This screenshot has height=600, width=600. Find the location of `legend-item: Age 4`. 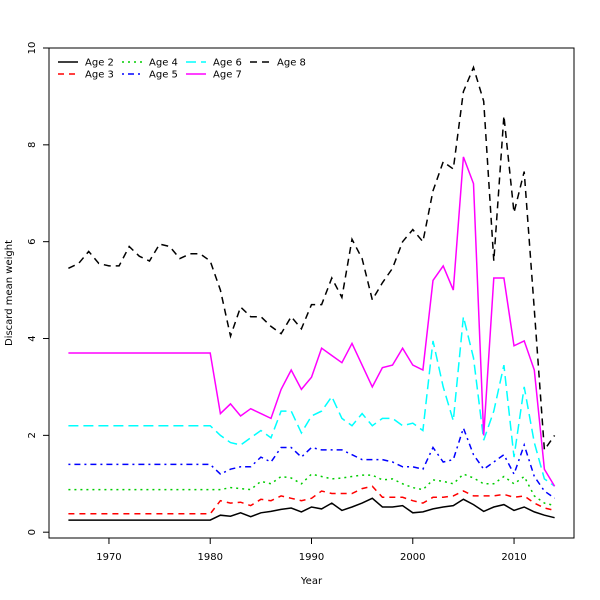

legend-item: Age 4 is located at coordinates (150, 63).